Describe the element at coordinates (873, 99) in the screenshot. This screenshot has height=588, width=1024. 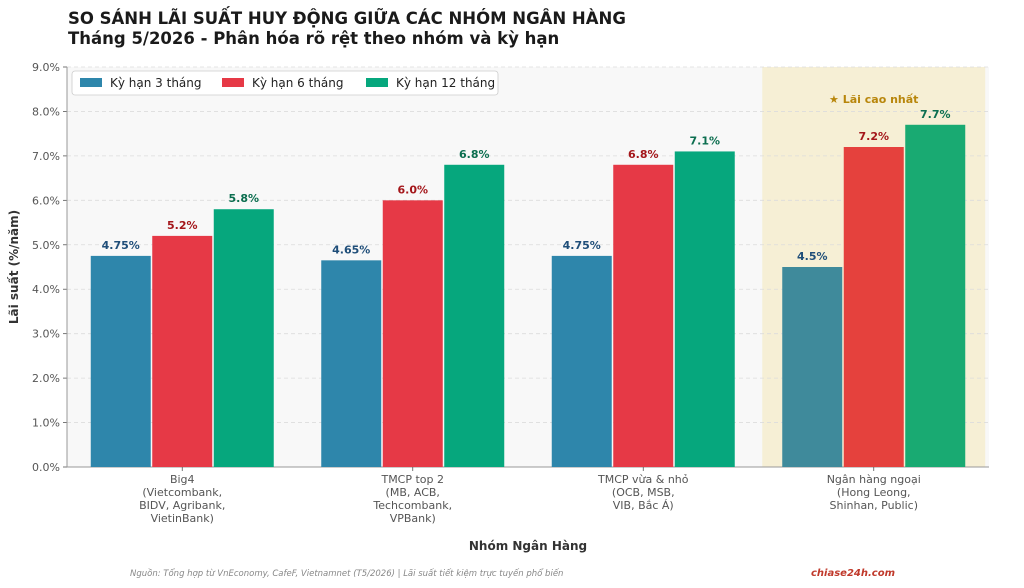
I see `highlight-label: ★ Lãi cao nhất` at that location.